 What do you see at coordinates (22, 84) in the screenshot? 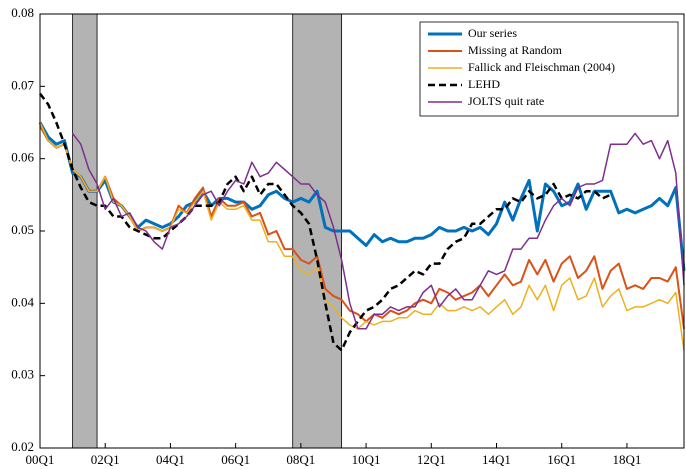
I see `y-tick-label: 0.07` at bounding box center [22, 84].